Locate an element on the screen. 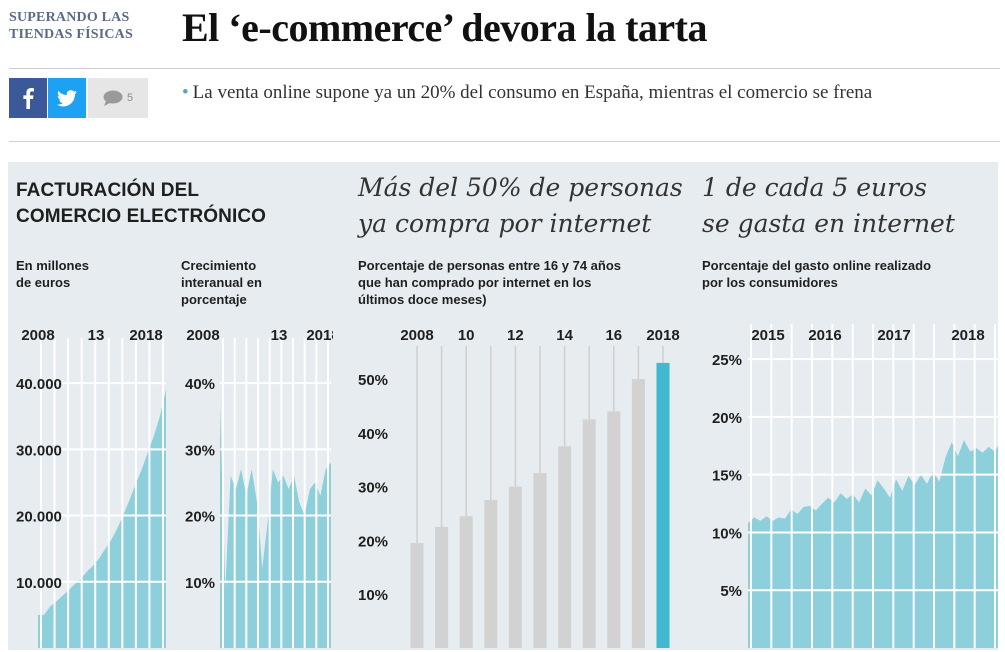 The width and height of the screenshot is (1005, 652). revenue-y-tick-label: 40.000 is located at coordinates (39, 384).